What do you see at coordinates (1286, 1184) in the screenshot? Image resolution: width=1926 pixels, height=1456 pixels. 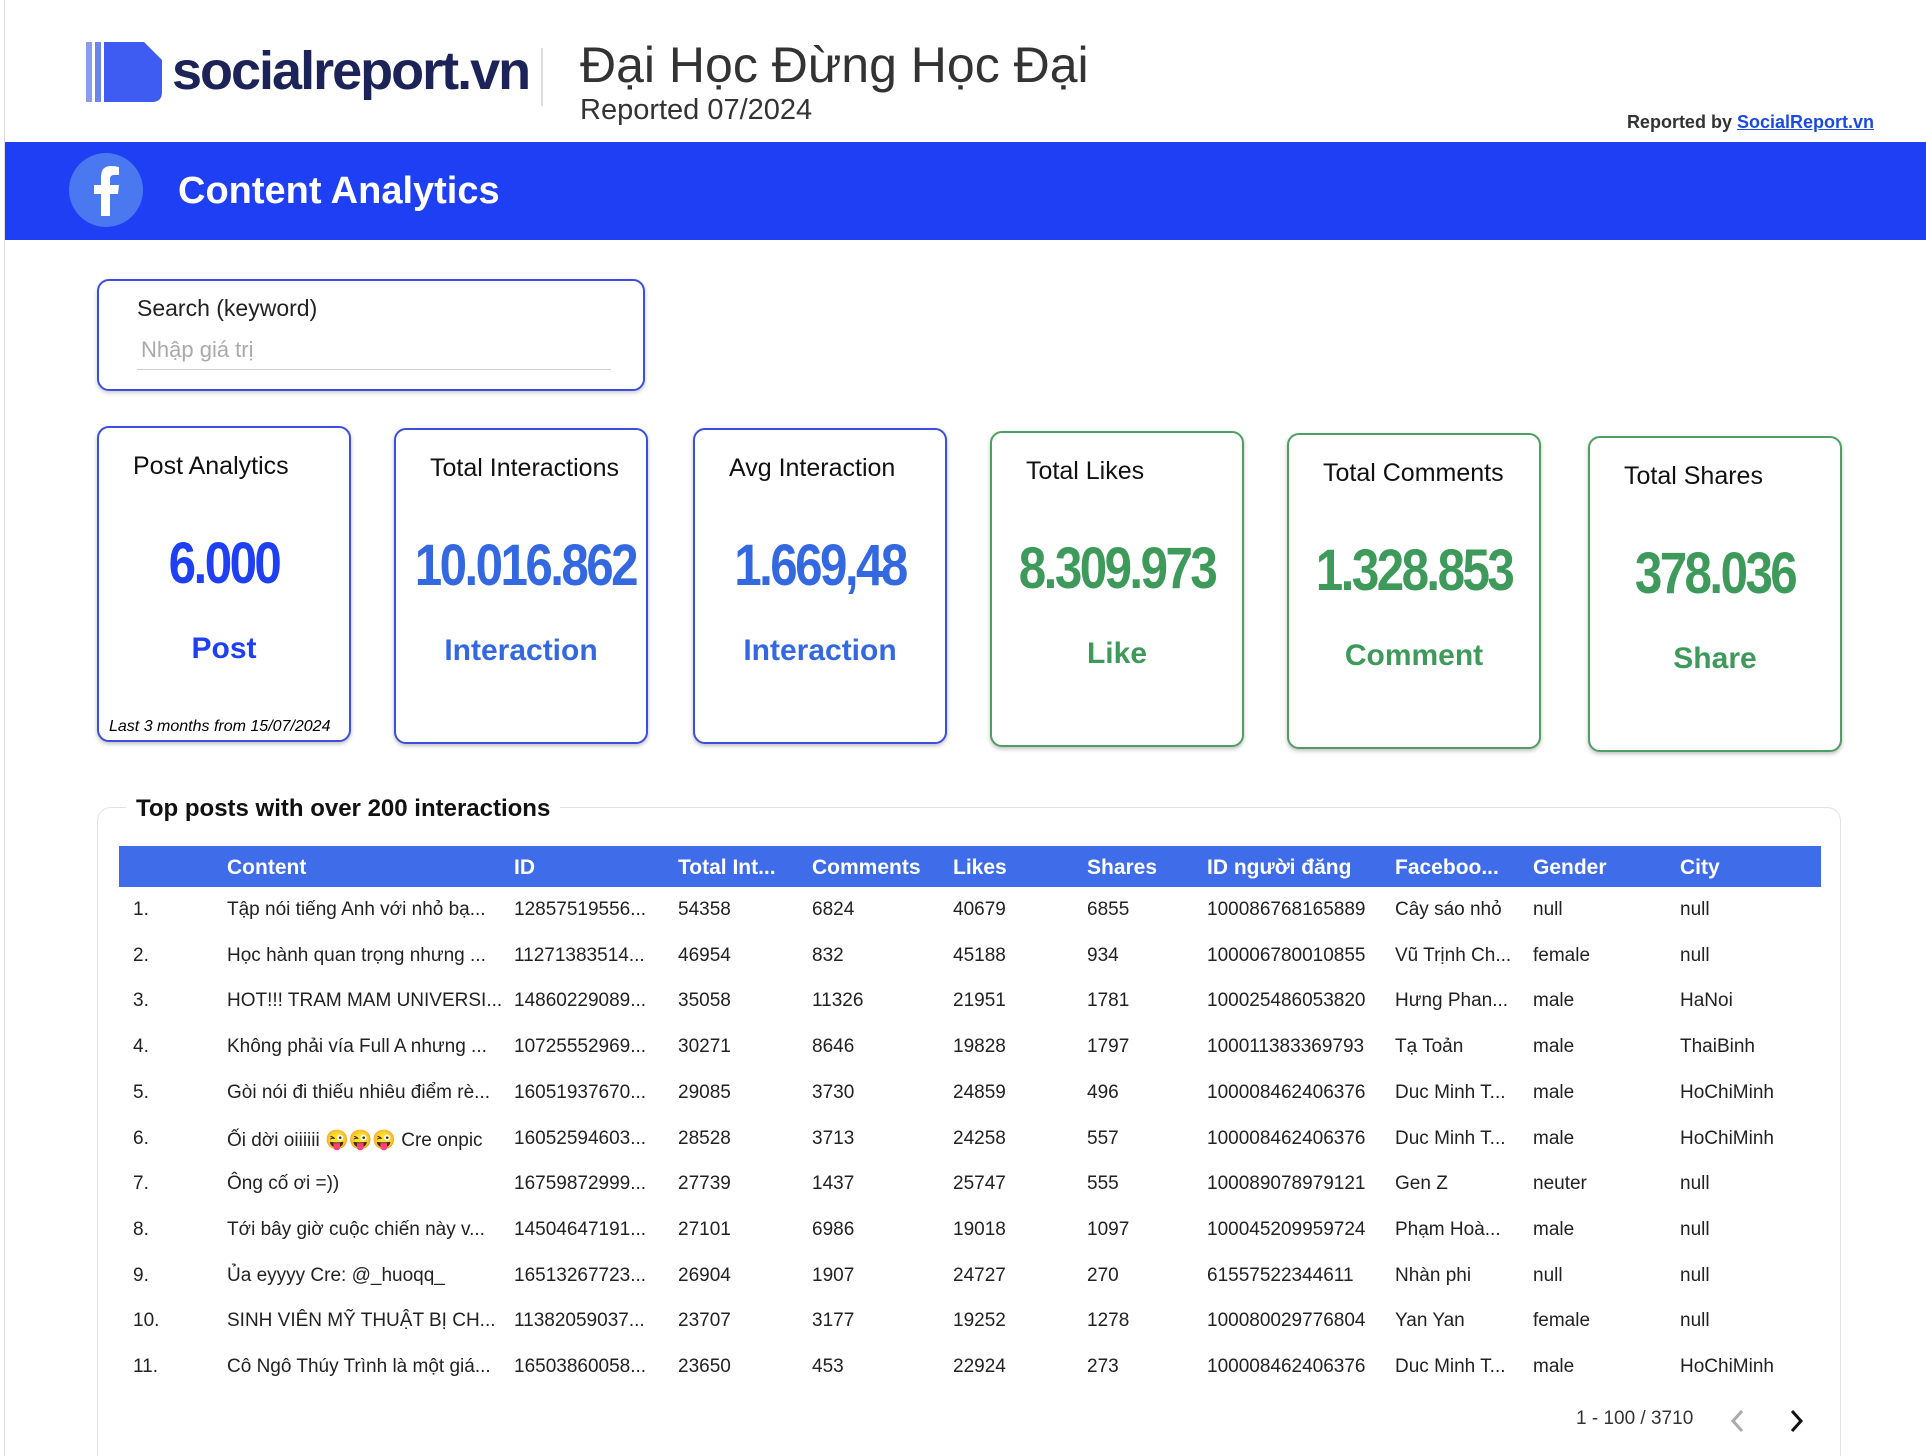 I see `table-cell: 100089078979121` at bounding box center [1286, 1184].